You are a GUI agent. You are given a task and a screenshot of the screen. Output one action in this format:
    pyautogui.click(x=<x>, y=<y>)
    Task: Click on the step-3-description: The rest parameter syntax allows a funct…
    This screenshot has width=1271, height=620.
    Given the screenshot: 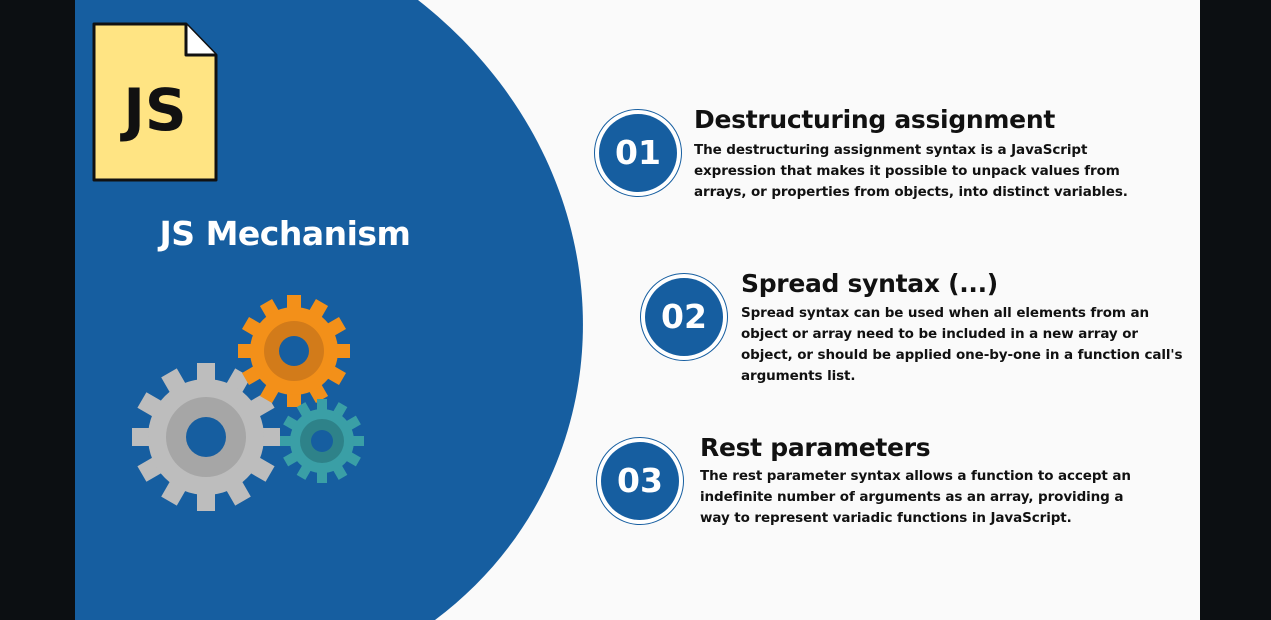 What is the action you would take?
    pyautogui.click(x=915, y=497)
    